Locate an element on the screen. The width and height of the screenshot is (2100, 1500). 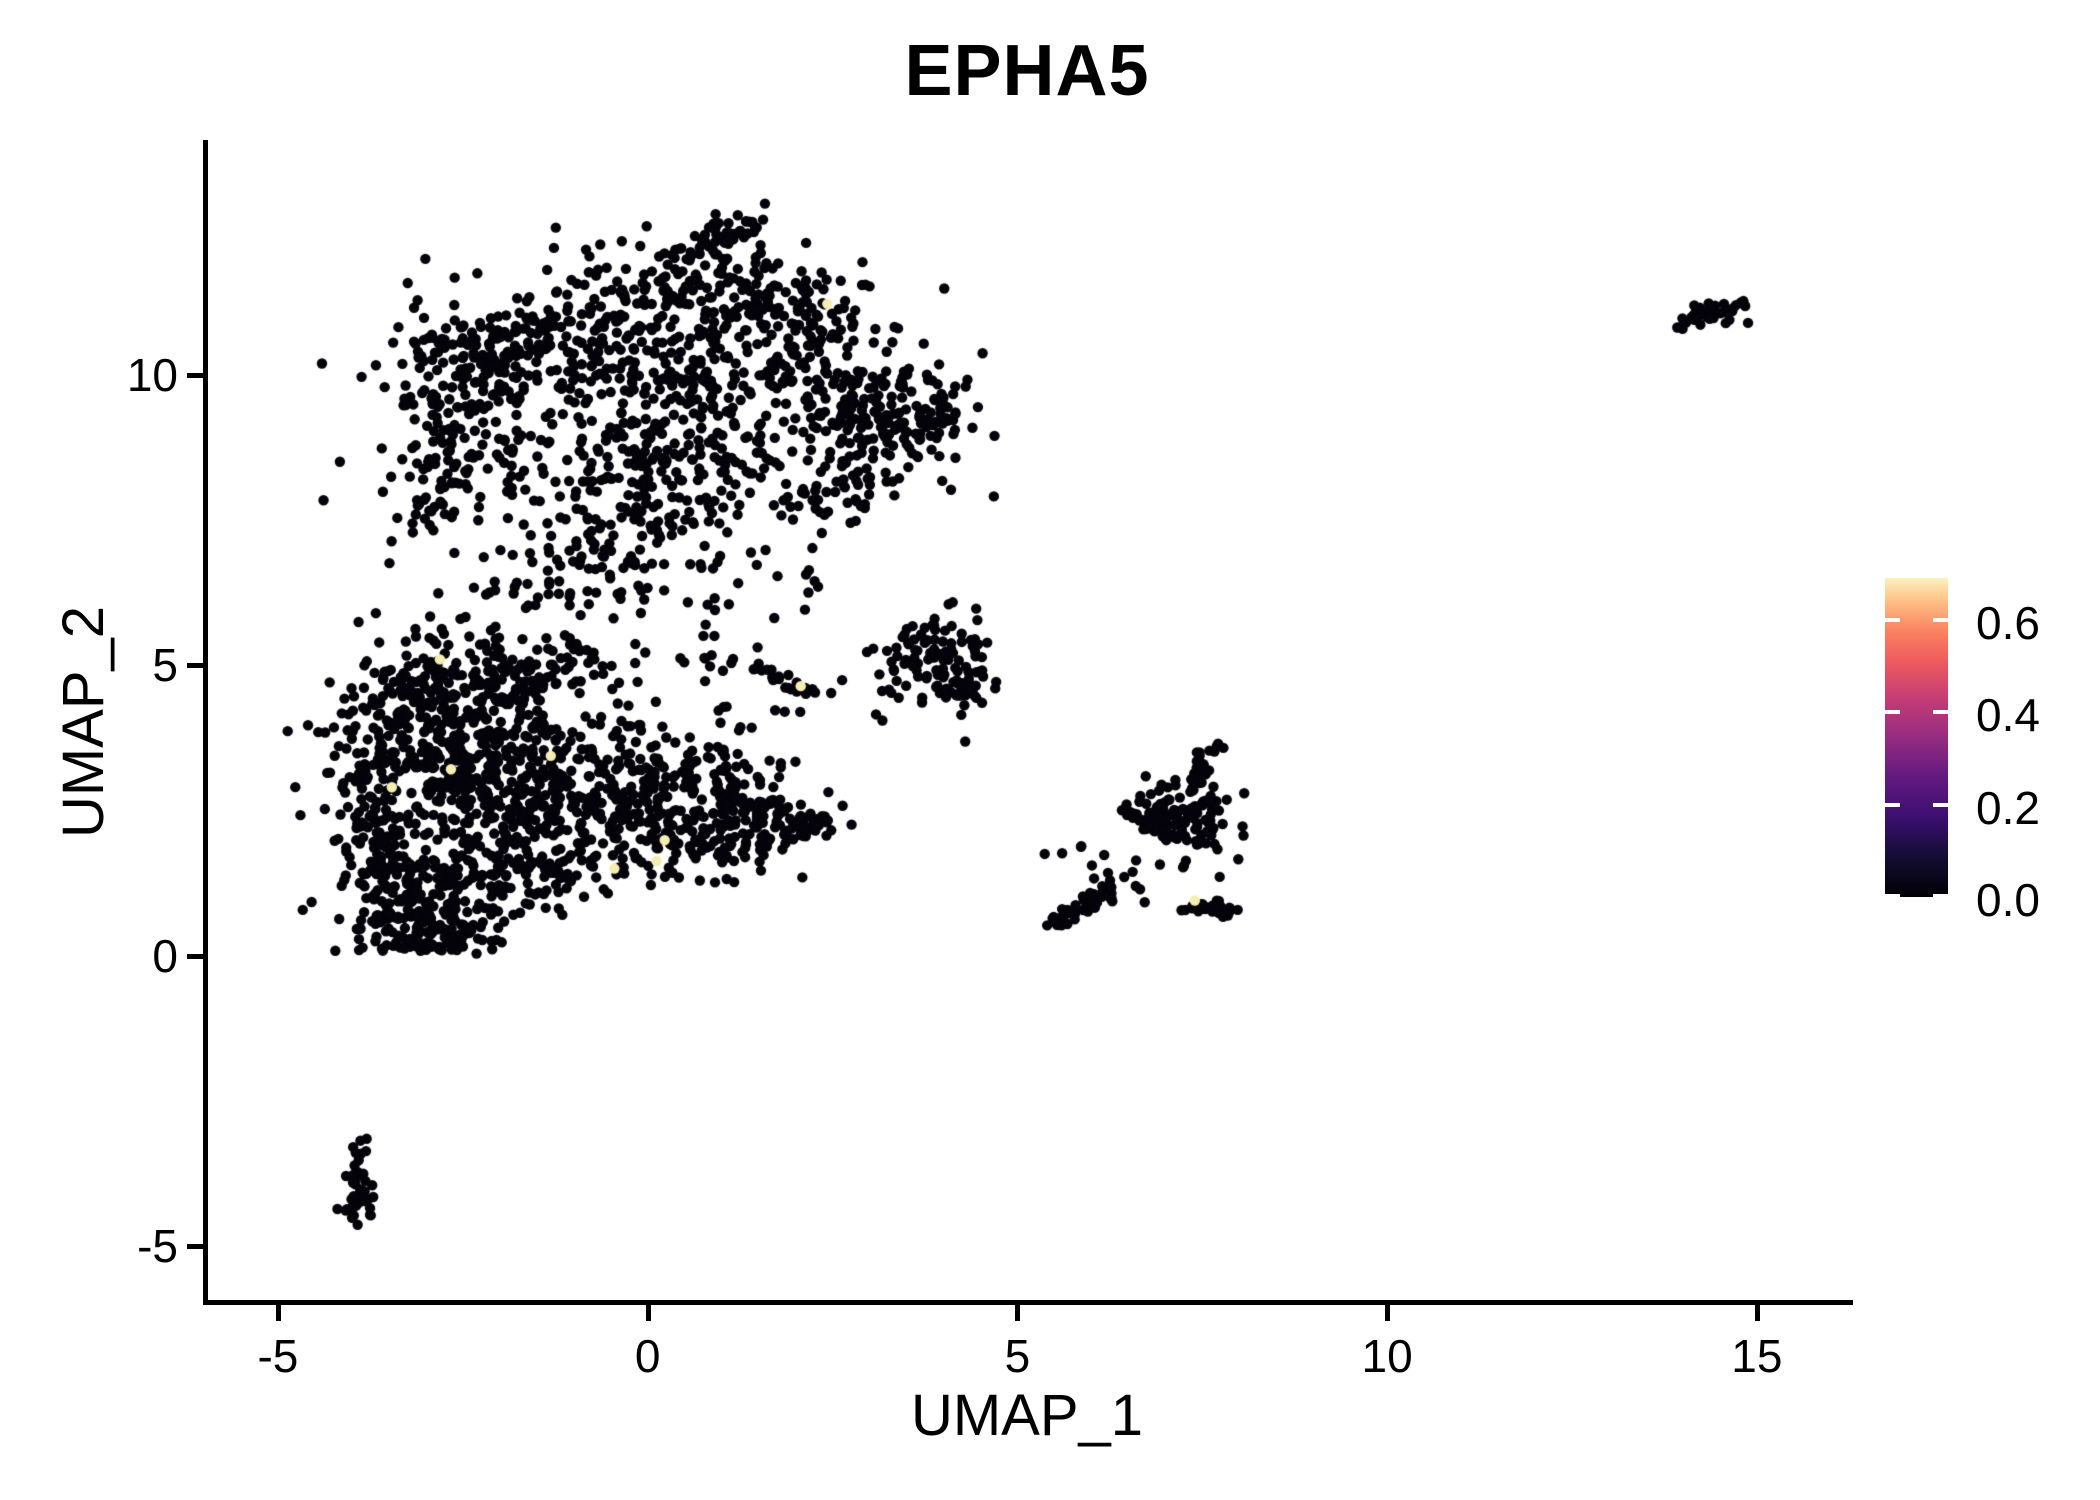
colorbar-gradient is located at coordinates (1916, 737).